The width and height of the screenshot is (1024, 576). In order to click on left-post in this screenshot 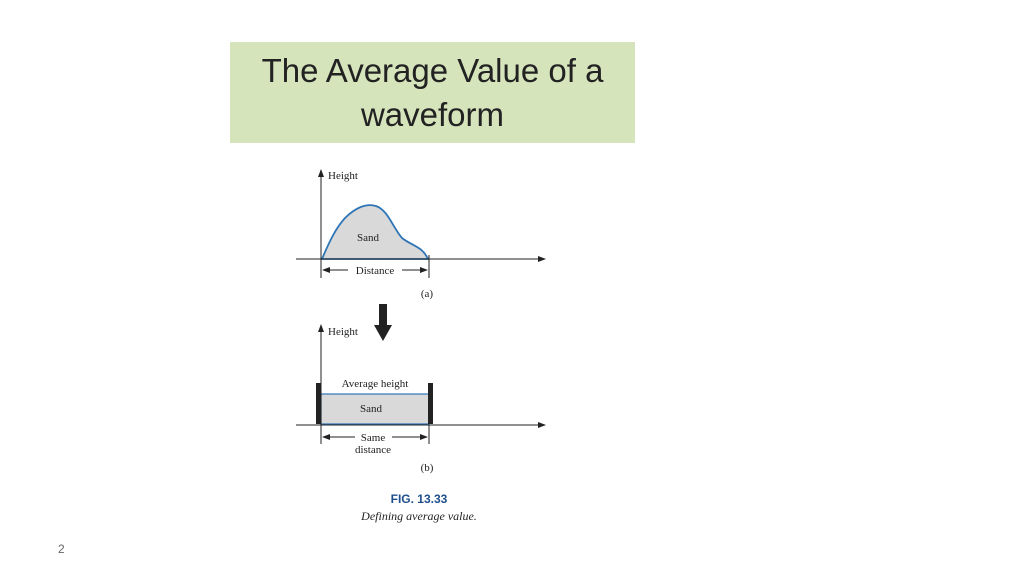, I will do `click(318, 403)`.